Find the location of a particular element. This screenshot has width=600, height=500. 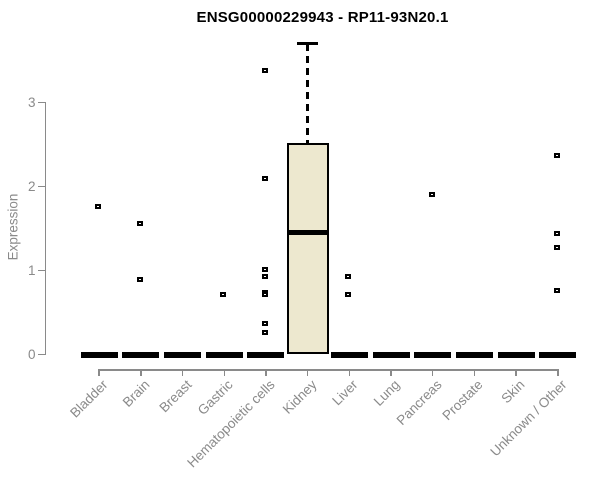

y-tick-label: 3 is located at coordinates (31, 102).